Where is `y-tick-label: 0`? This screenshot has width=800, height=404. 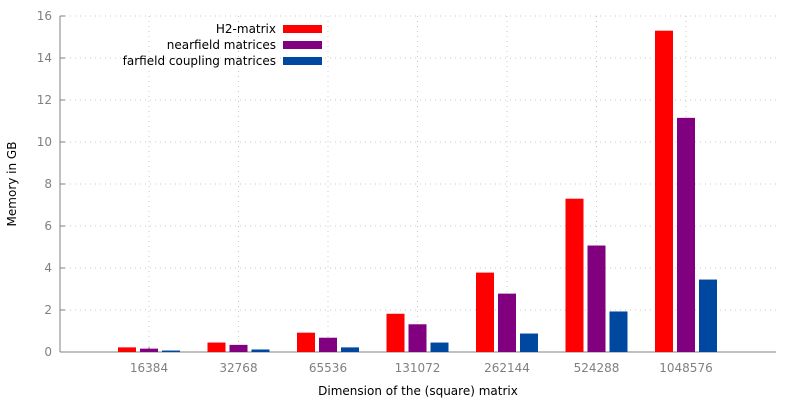
y-tick-label: 0 is located at coordinates (48, 352).